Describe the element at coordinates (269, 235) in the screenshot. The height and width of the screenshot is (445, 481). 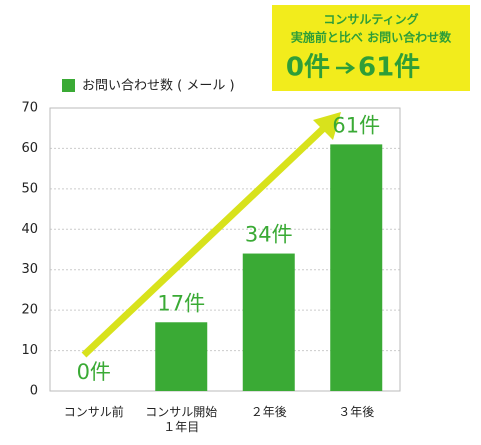
I see `value-label: 34件` at that location.